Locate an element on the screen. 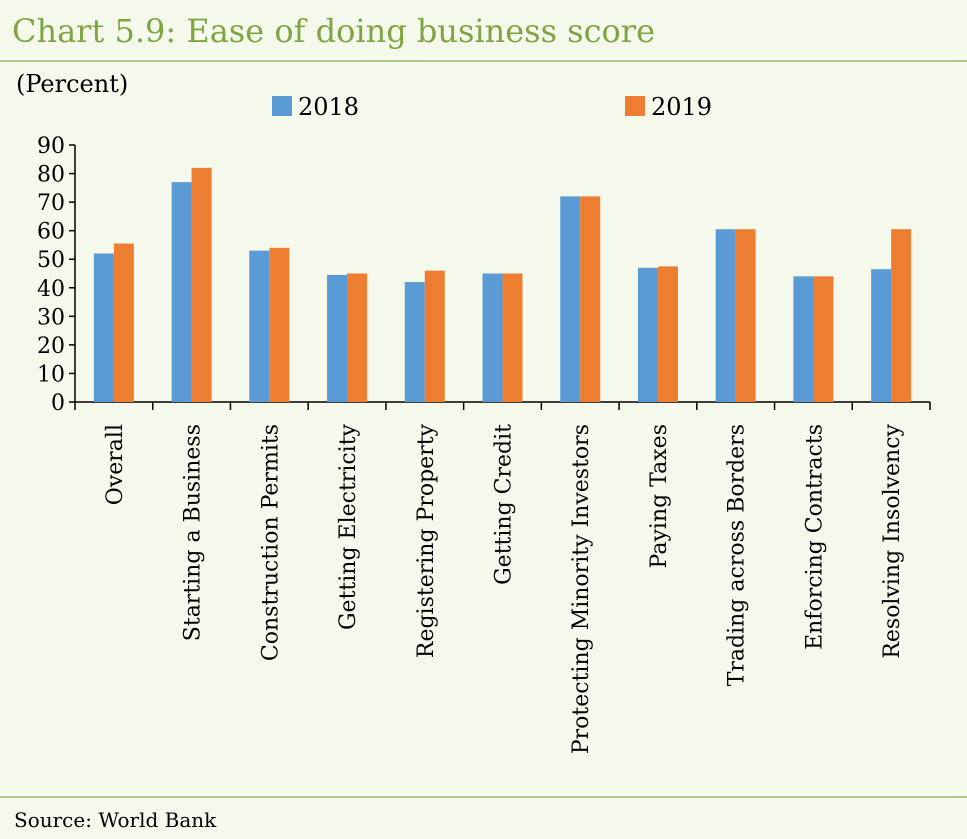  x-tick-label: Protecting Minority Investors is located at coordinates (581, 589).